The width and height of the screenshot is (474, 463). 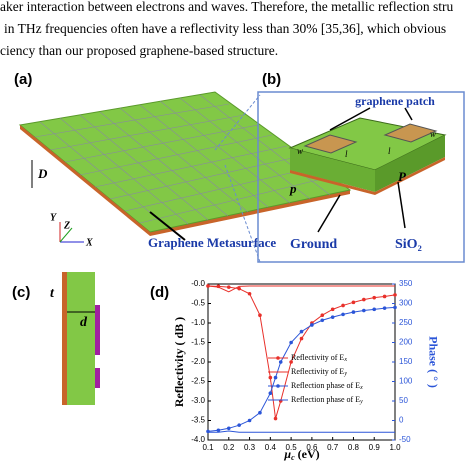 I want to click on x-tick-label: 0.2, so click(x=229, y=447).